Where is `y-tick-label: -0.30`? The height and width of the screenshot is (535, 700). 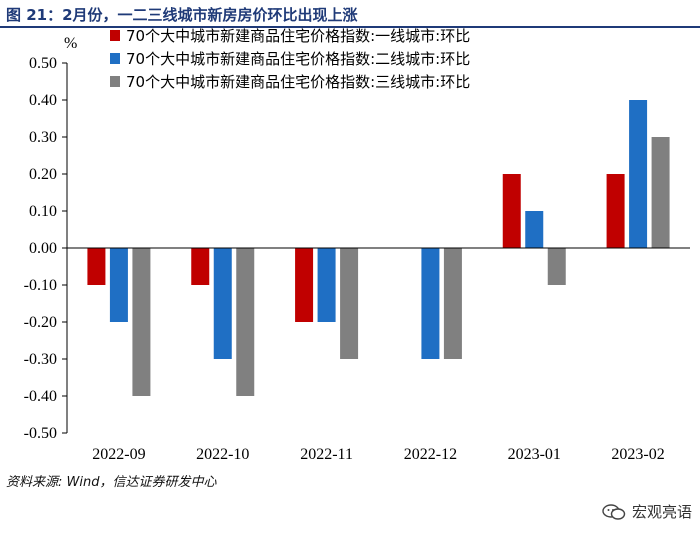
y-tick-label: -0.30 is located at coordinates (40, 359).